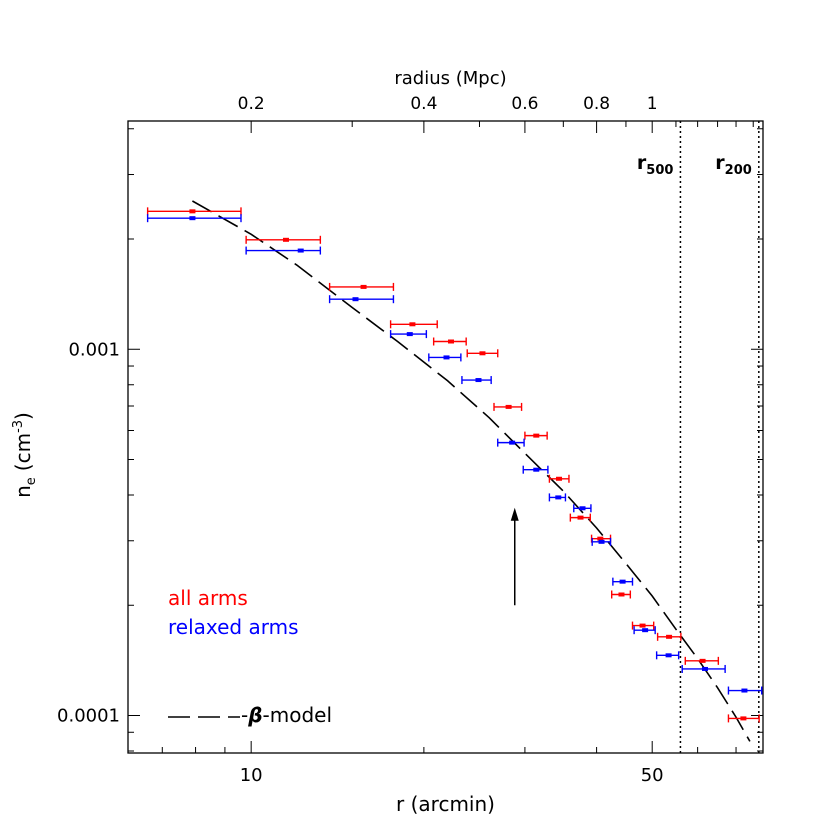  What do you see at coordinates (596, 104) in the screenshot?
I see `top-tick-label: 0.8` at bounding box center [596, 104].